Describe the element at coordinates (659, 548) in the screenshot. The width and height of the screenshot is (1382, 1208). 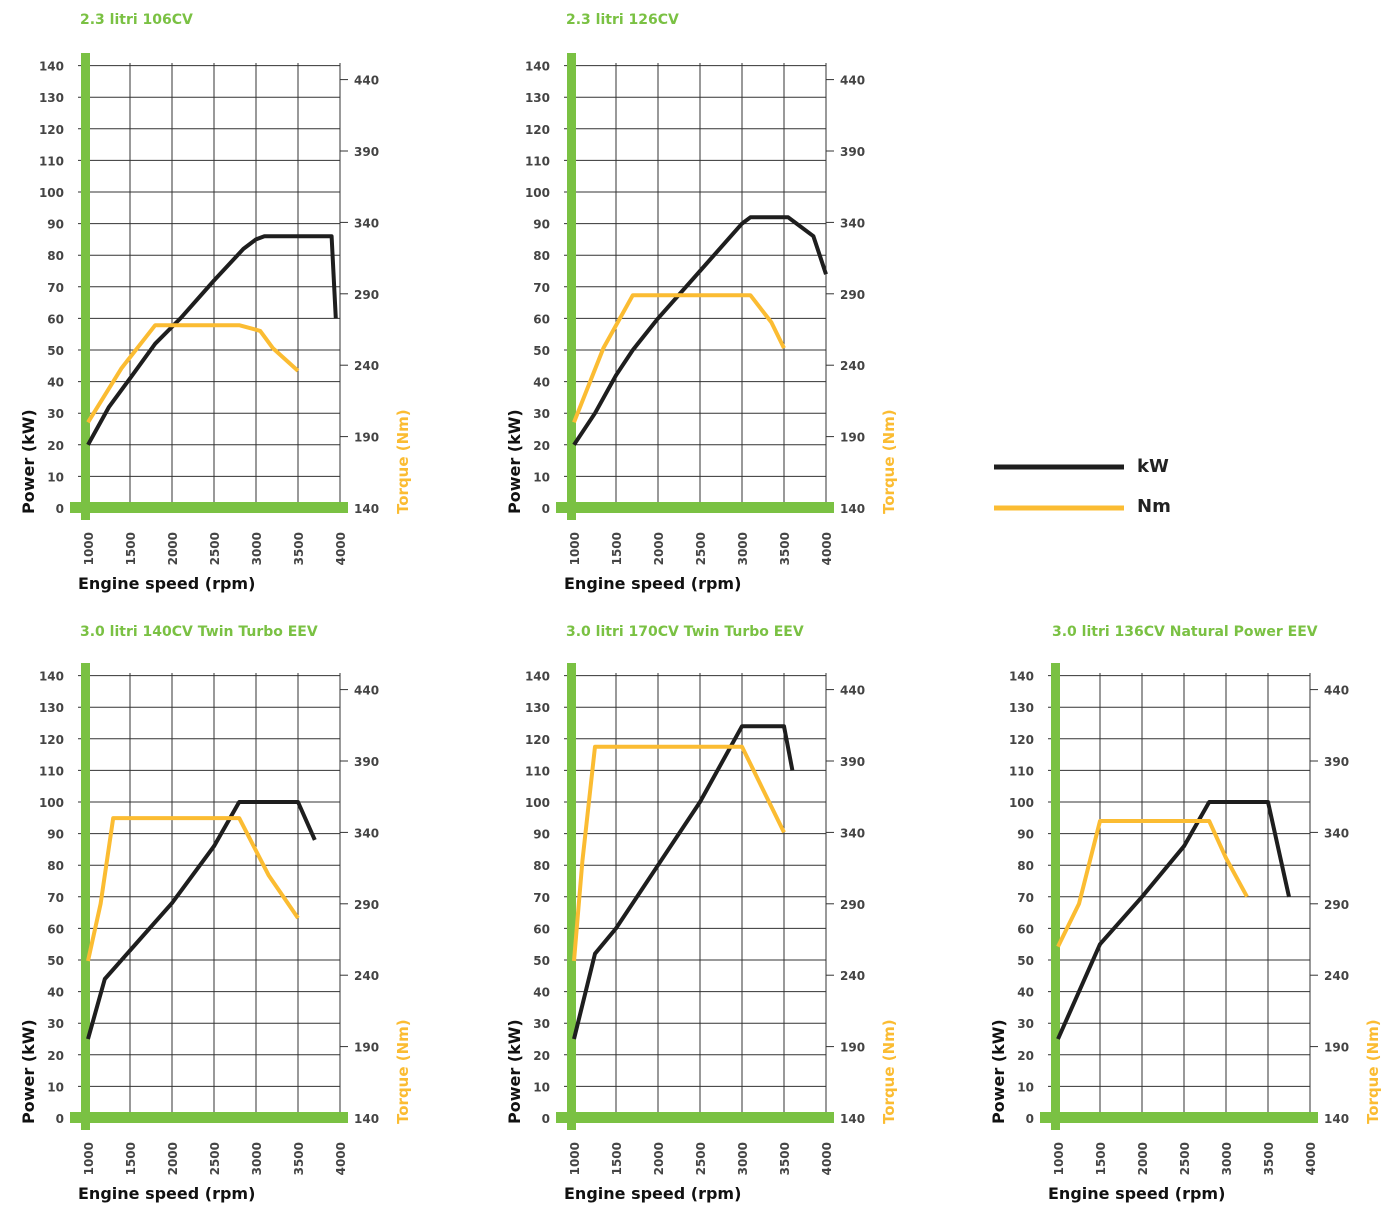
I see `x-tick-label: 2000` at that location.